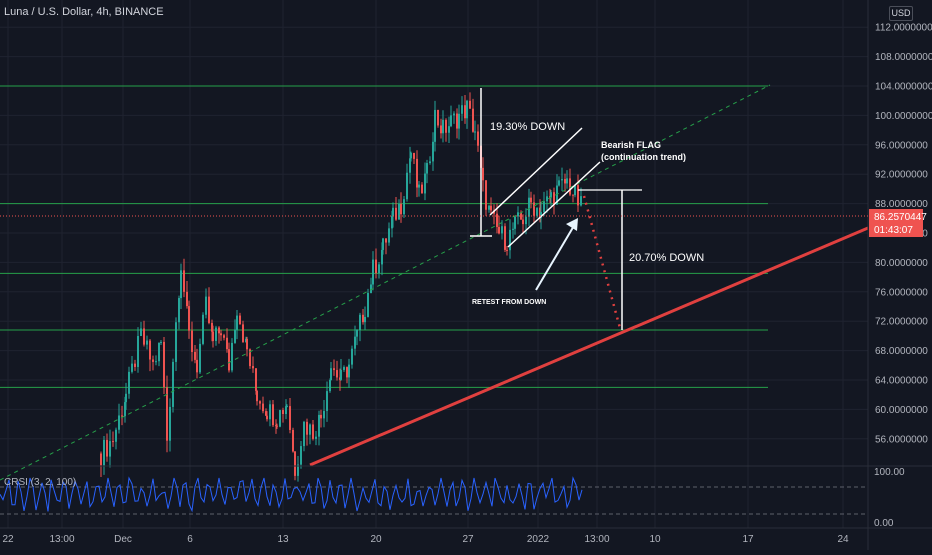 The image size is (932, 555). Describe the element at coordinates (901, 204) in the screenshot. I see `price-axis-label: 88.0000000` at that location.